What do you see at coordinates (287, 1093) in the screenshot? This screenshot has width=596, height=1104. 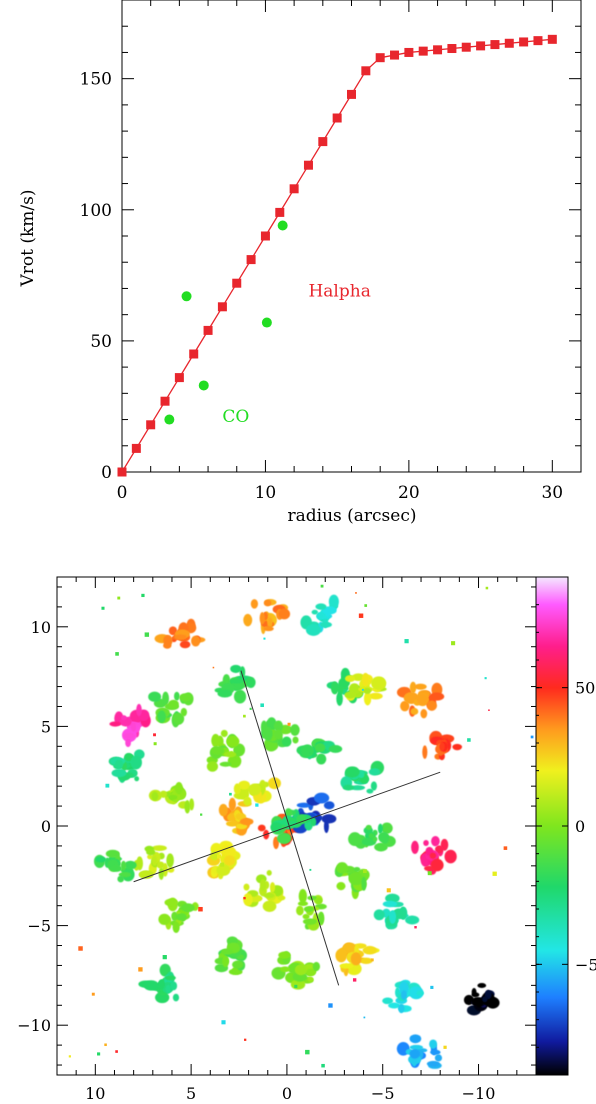 I see `map-x-tick-label: 0` at bounding box center [287, 1093].